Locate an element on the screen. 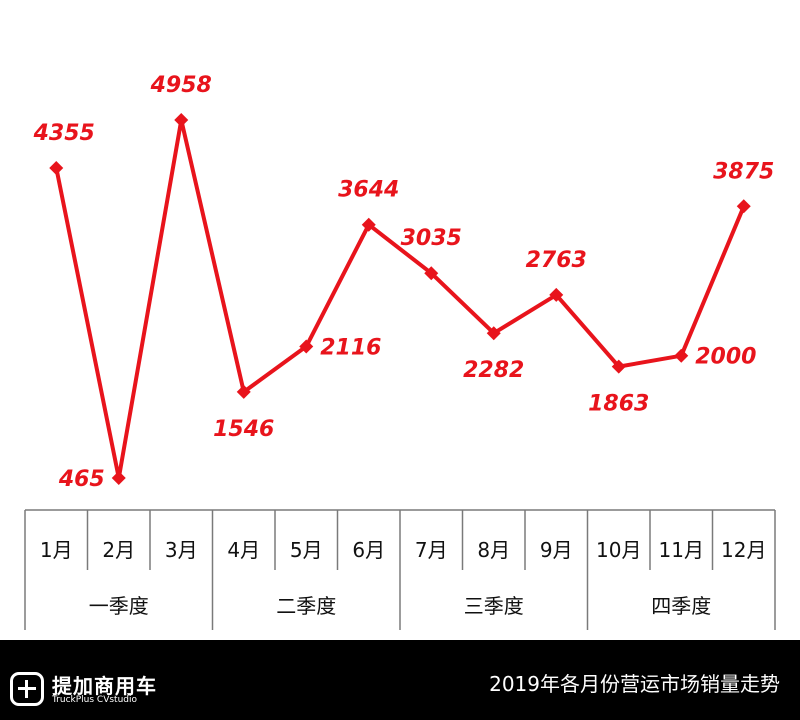  month-label-5: 5月 is located at coordinates (306, 550).